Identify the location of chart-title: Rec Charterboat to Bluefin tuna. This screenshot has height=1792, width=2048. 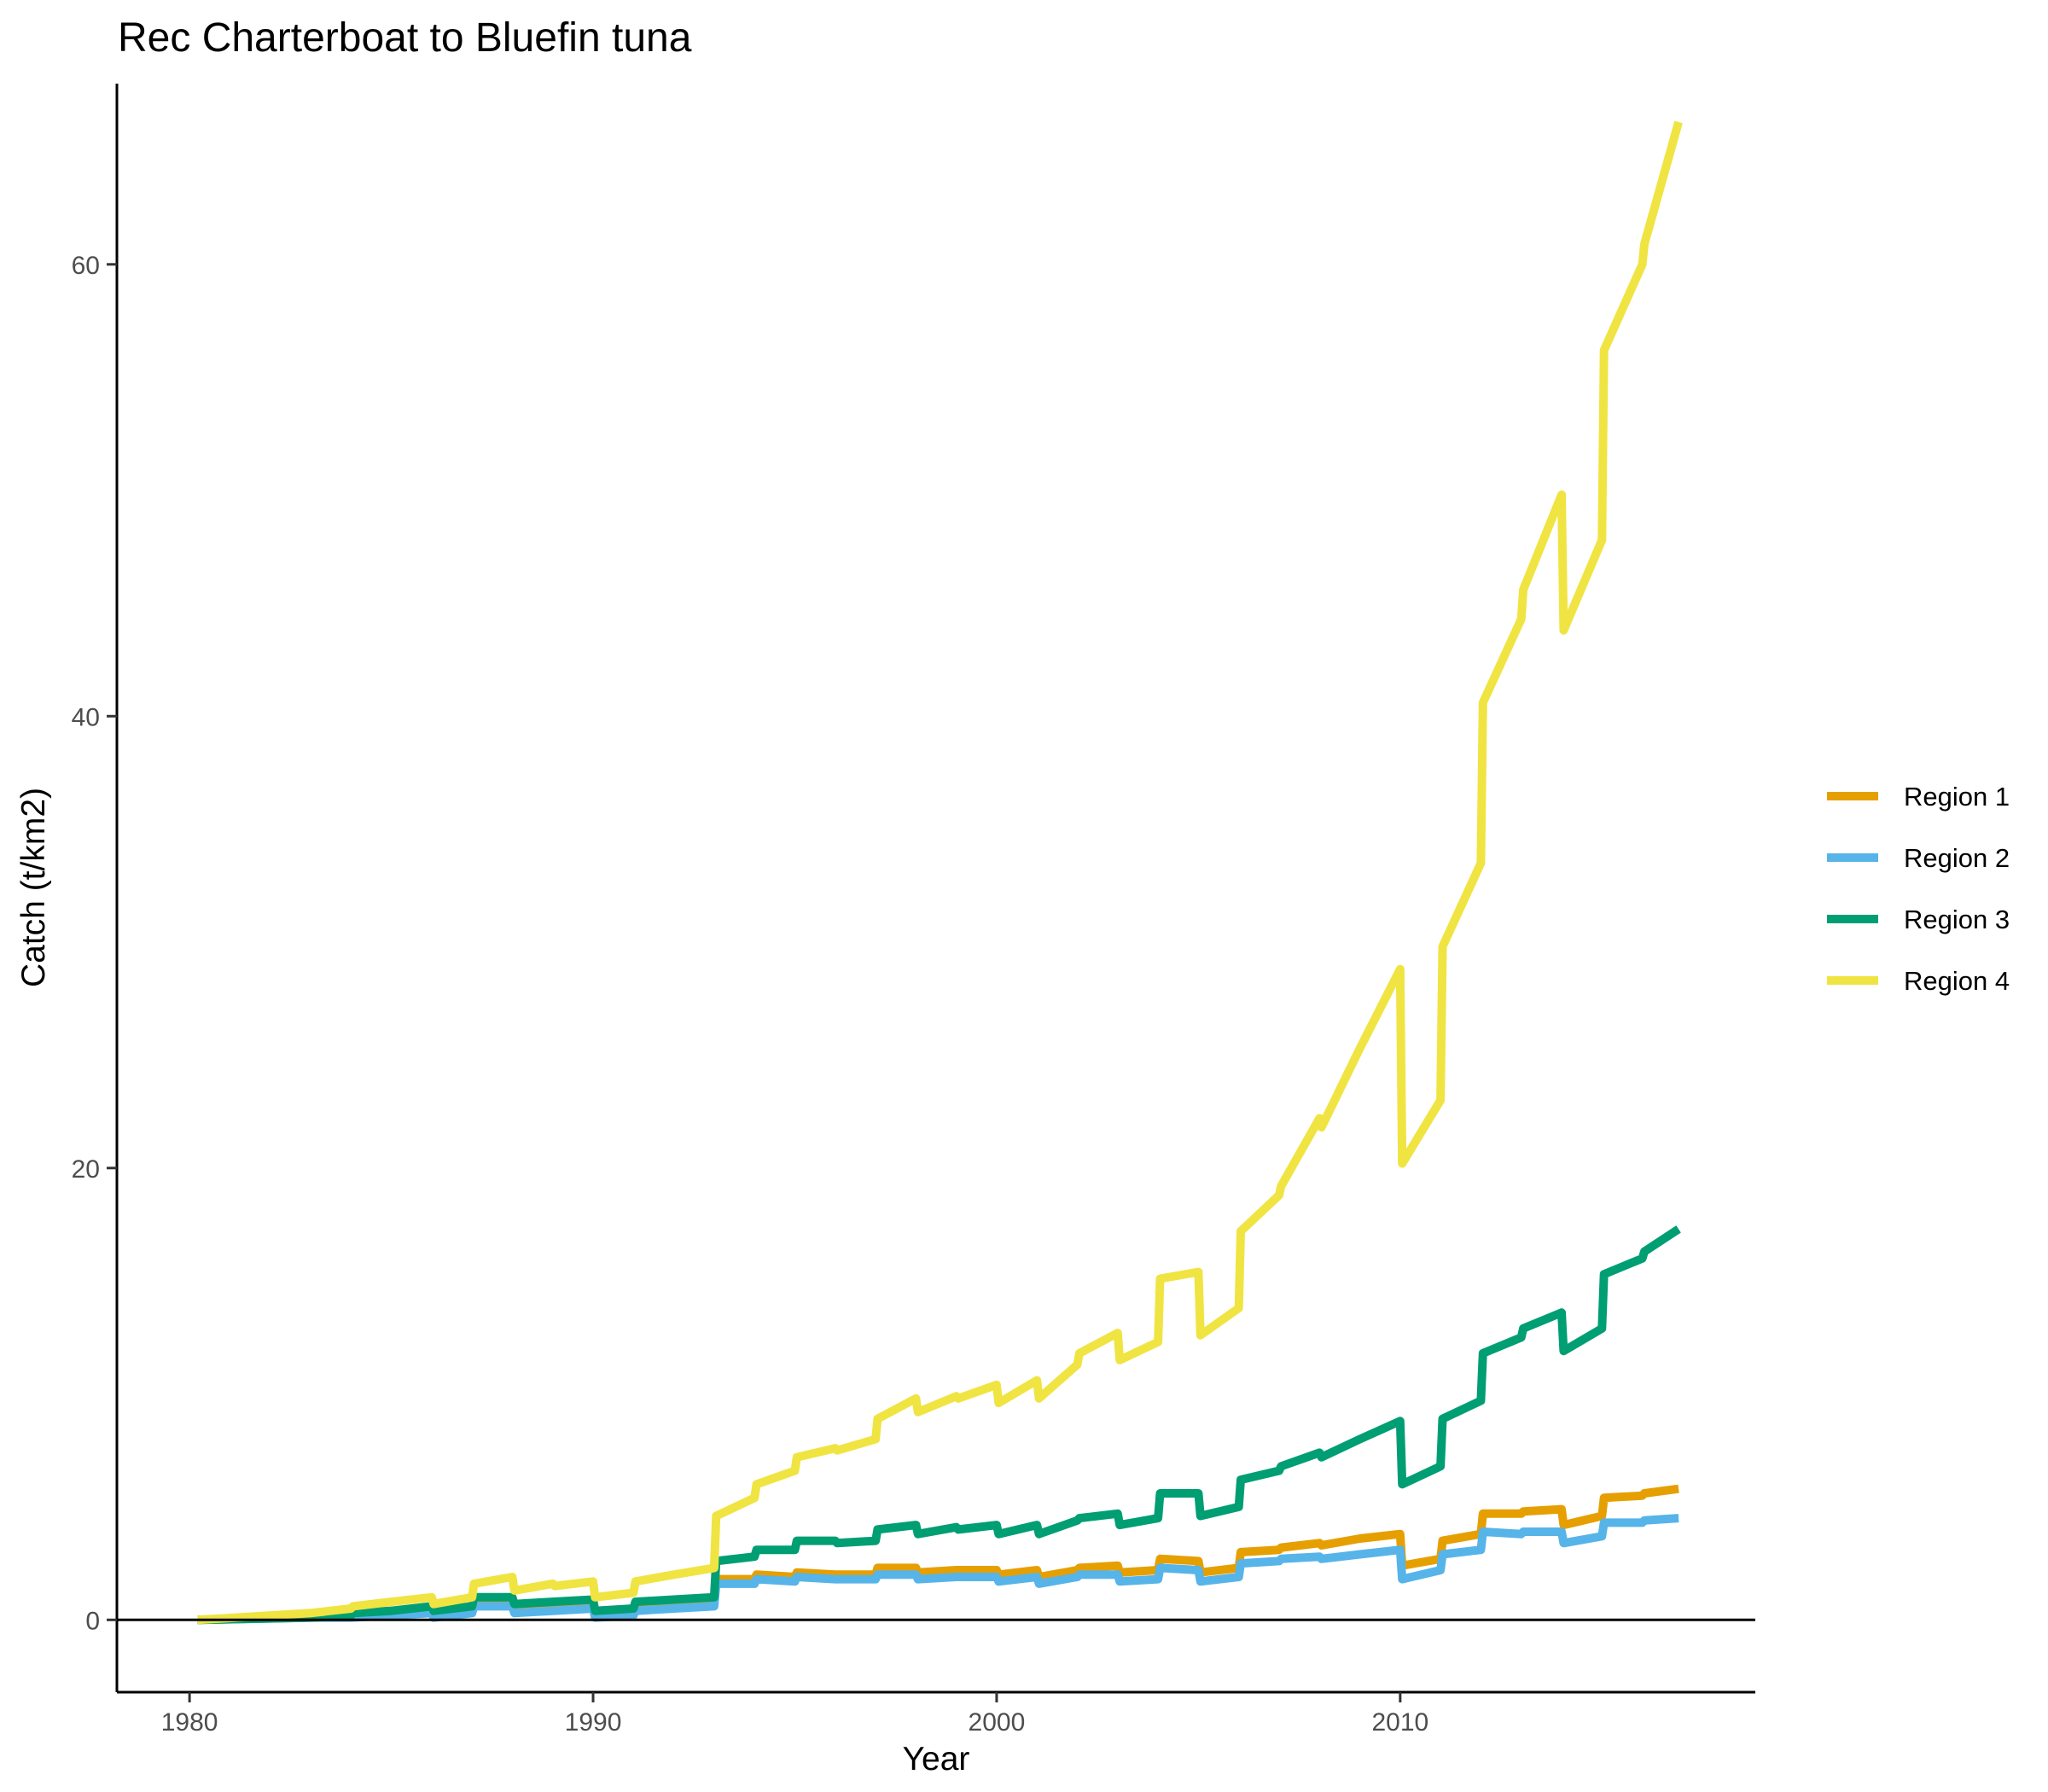
(405, 38).